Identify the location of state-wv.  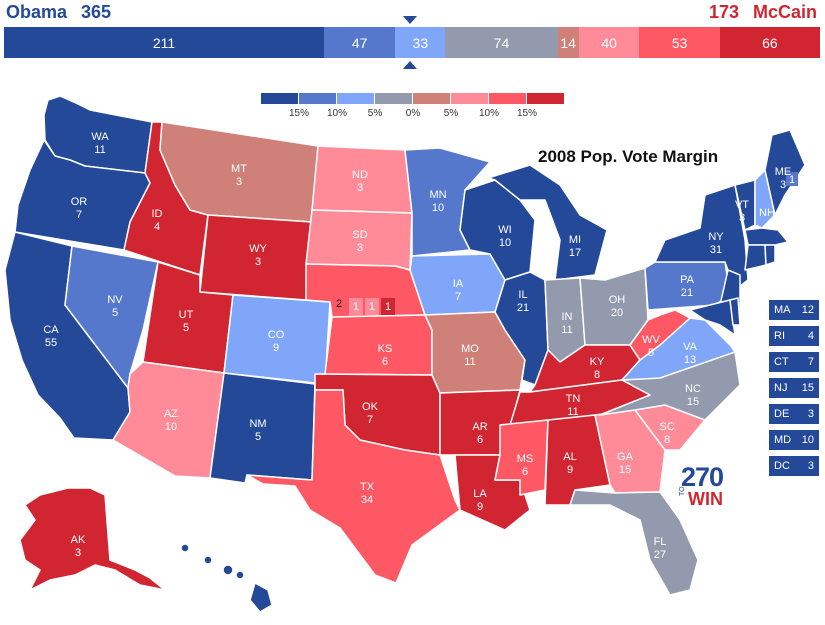
(660, 335).